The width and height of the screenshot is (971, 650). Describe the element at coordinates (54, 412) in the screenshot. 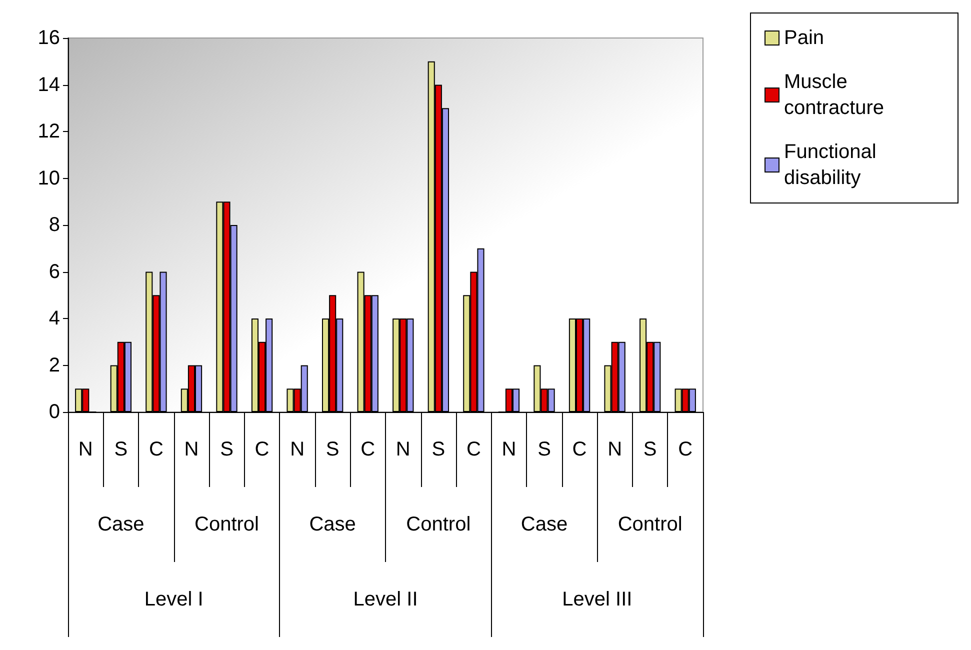

I see `y-tick-label: 0` at that location.